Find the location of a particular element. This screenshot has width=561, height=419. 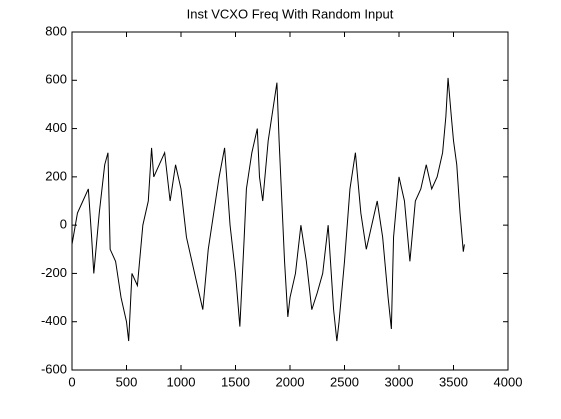

y-tick-label: 400 is located at coordinates (56, 127).